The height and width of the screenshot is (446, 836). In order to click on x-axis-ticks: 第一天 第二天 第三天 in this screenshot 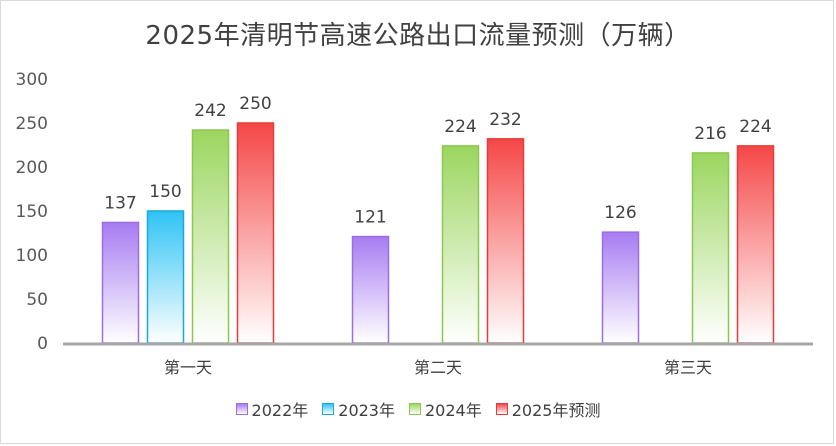, I will do `click(438, 367)`.